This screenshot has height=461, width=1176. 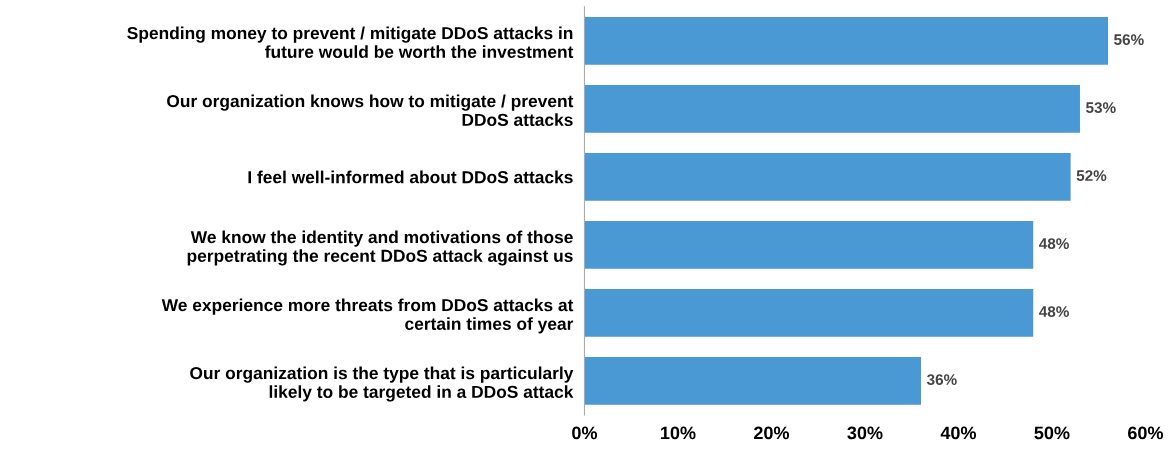 I want to click on y-tick-label: I feel well-informed about DDoS attacks, so click(x=410, y=177).